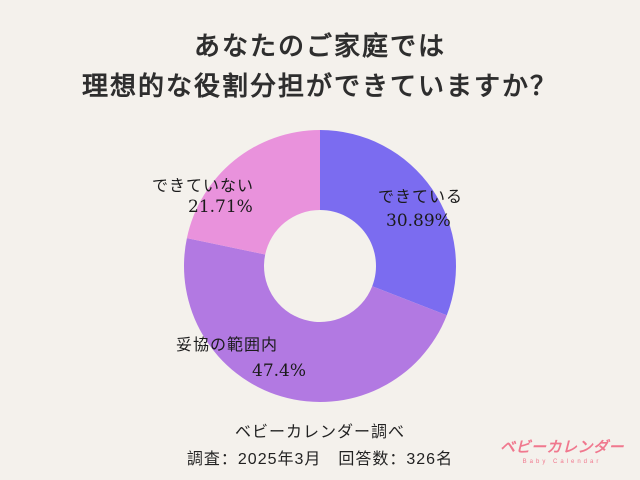 The height and width of the screenshot is (480, 640). Describe the element at coordinates (562, 462) in the screenshot. I see `brand-logo-subtitle: Baby Calendar` at that location.